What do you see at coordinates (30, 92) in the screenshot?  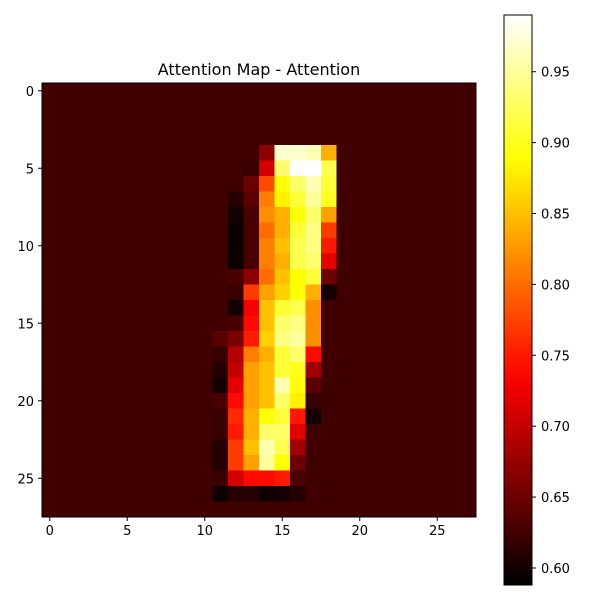 I see `y-tick-label: 0` at bounding box center [30, 92].